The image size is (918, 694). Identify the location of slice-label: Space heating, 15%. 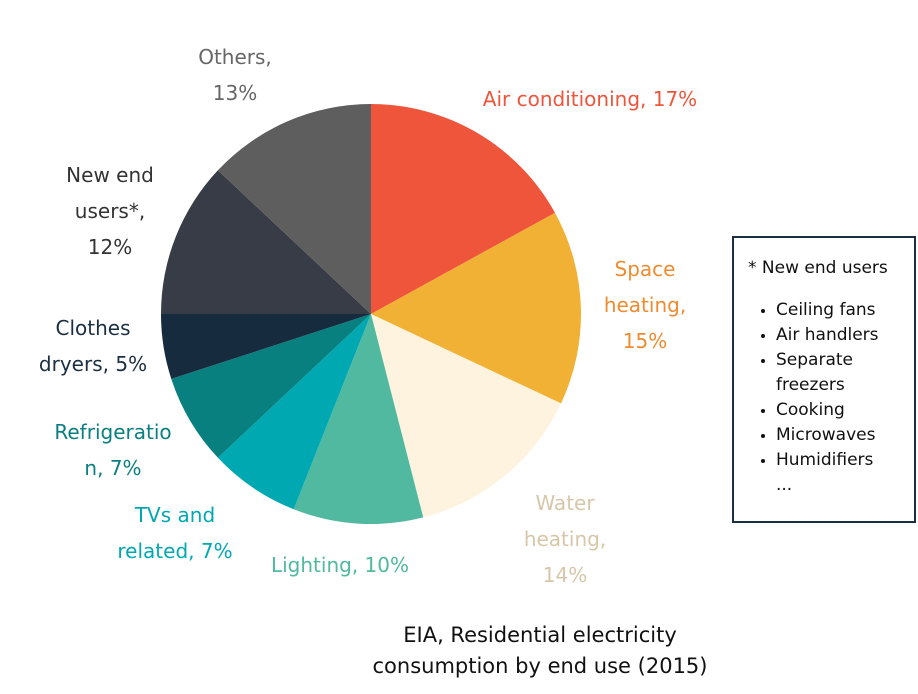
(645, 305).